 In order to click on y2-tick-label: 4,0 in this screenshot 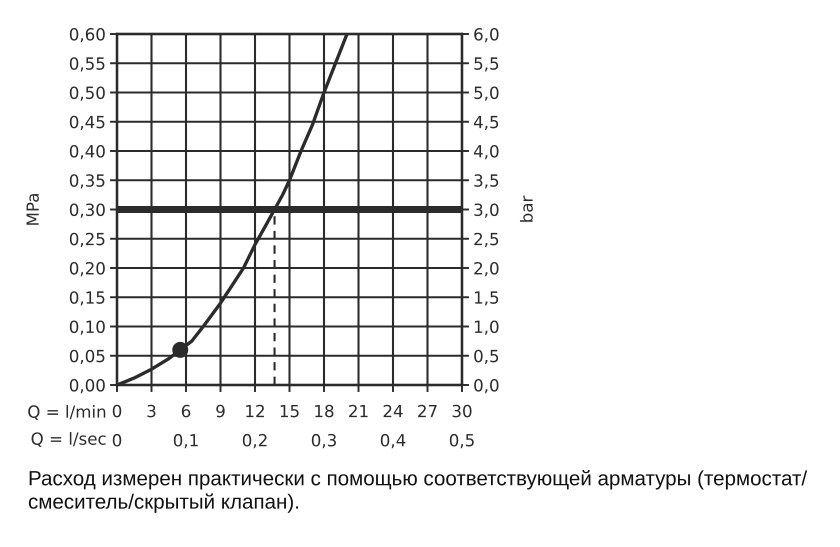, I will do `click(486, 152)`.